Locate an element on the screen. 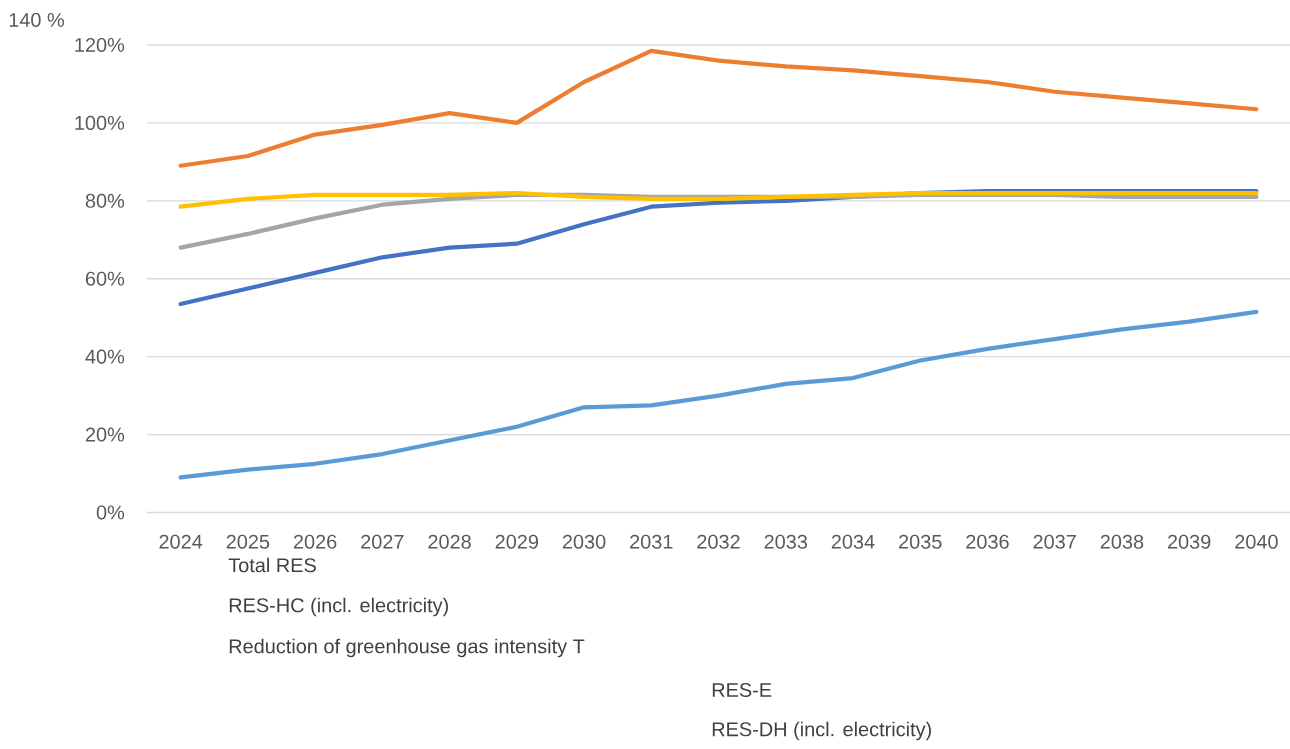 The image size is (1290, 749). x-tick-label: 2028 is located at coordinates (449, 541).